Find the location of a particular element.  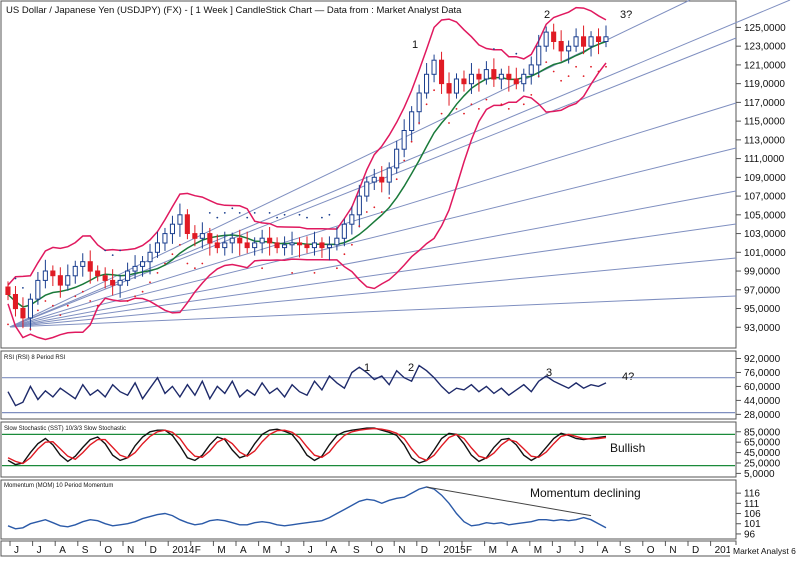

osc-tick-label: 76,0000 is located at coordinates (762, 373).